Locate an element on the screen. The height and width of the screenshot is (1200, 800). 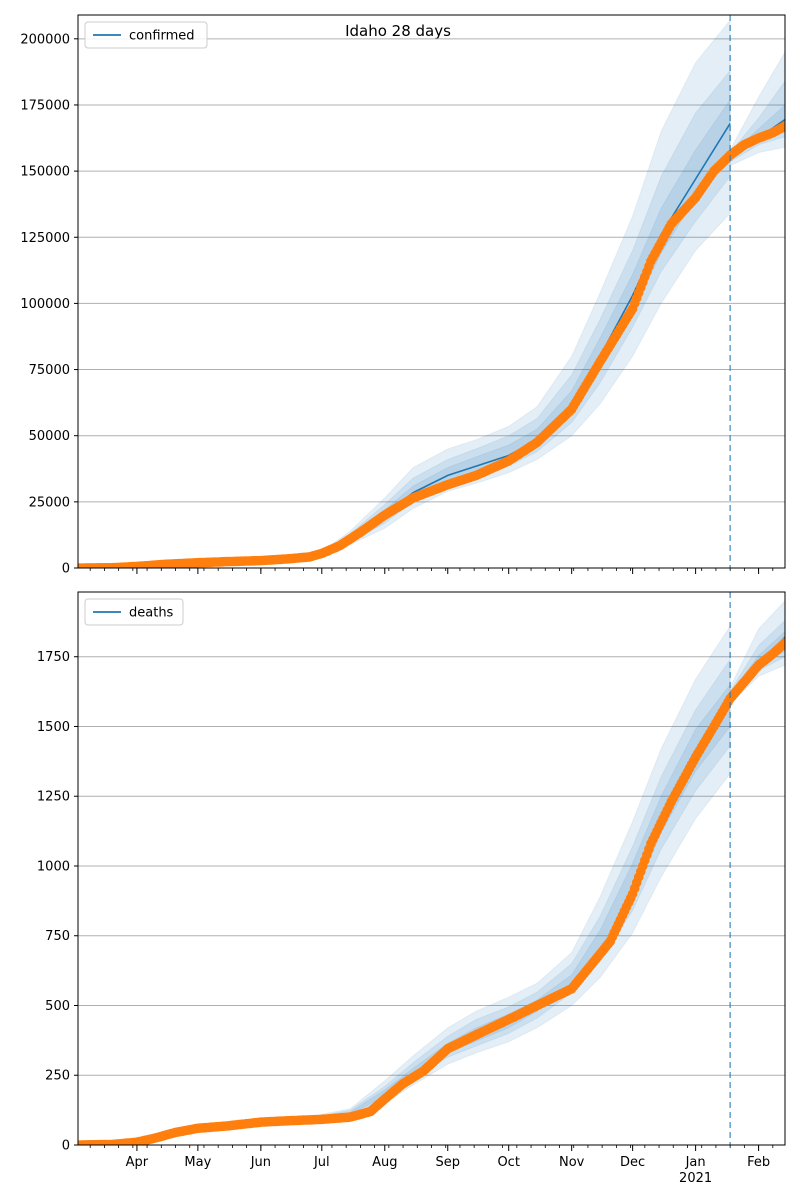
y-tick-label: 75000 is located at coordinates (49, 370).